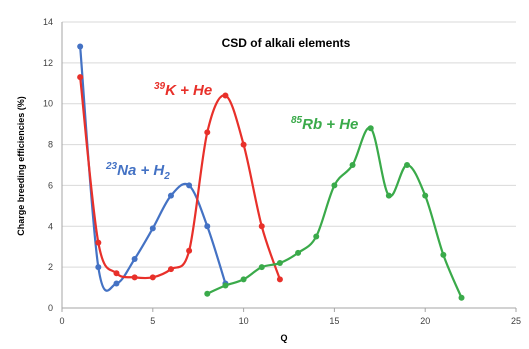  What do you see at coordinates (21, 166) in the screenshot?
I see `y-axis-title: Charge breeding efficiencies (%)` at bounding box center [21, 166].